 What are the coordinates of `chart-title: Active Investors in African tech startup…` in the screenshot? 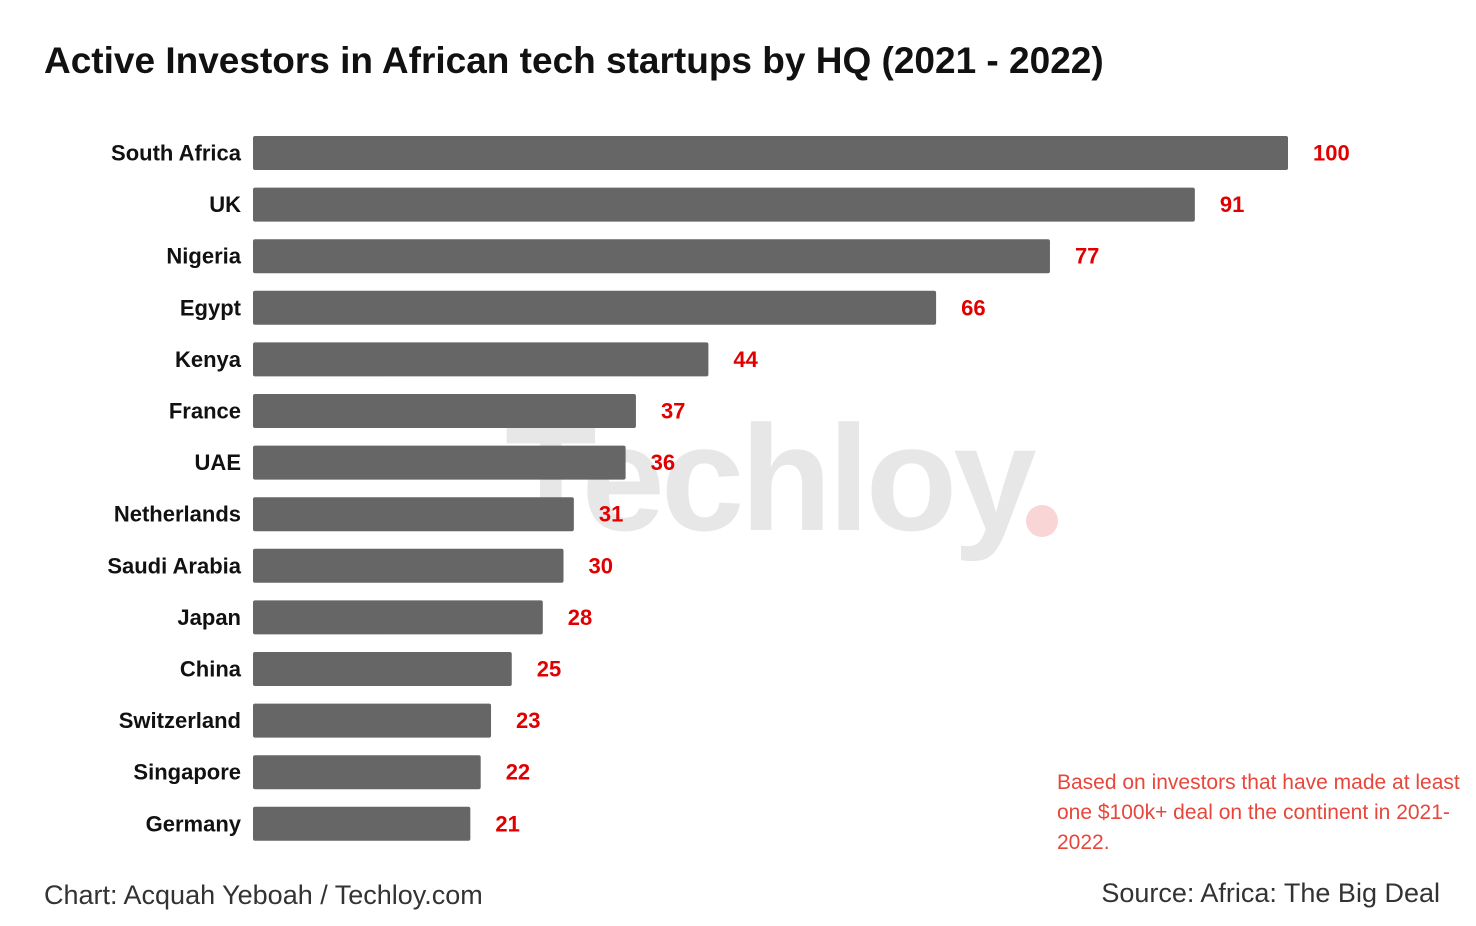 It's located at (574, 60).